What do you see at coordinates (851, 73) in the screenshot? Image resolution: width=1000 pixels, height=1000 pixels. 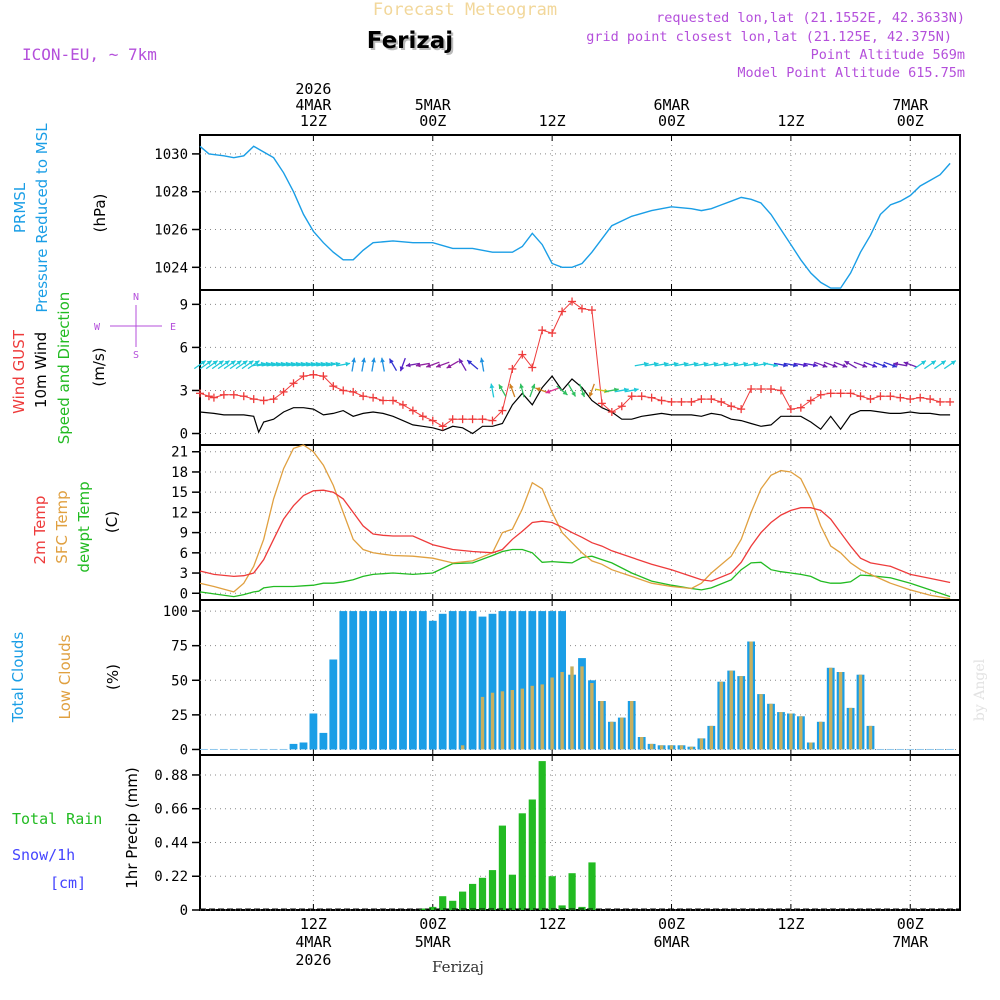 I see `model-altitude: Model Point Altitude 615.75m` at bounding box center [851, 73].